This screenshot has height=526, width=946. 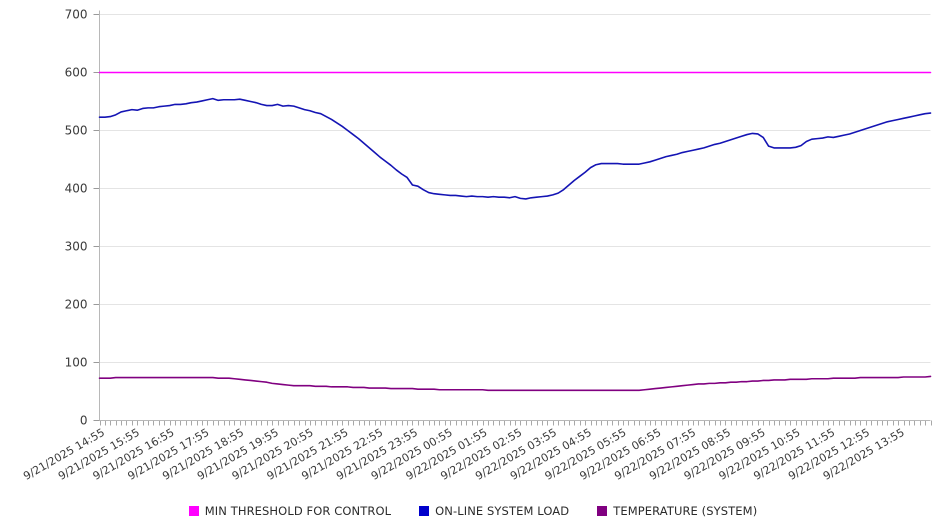 I want to click on series-line-temperature-system, so click(x=515, y=383).